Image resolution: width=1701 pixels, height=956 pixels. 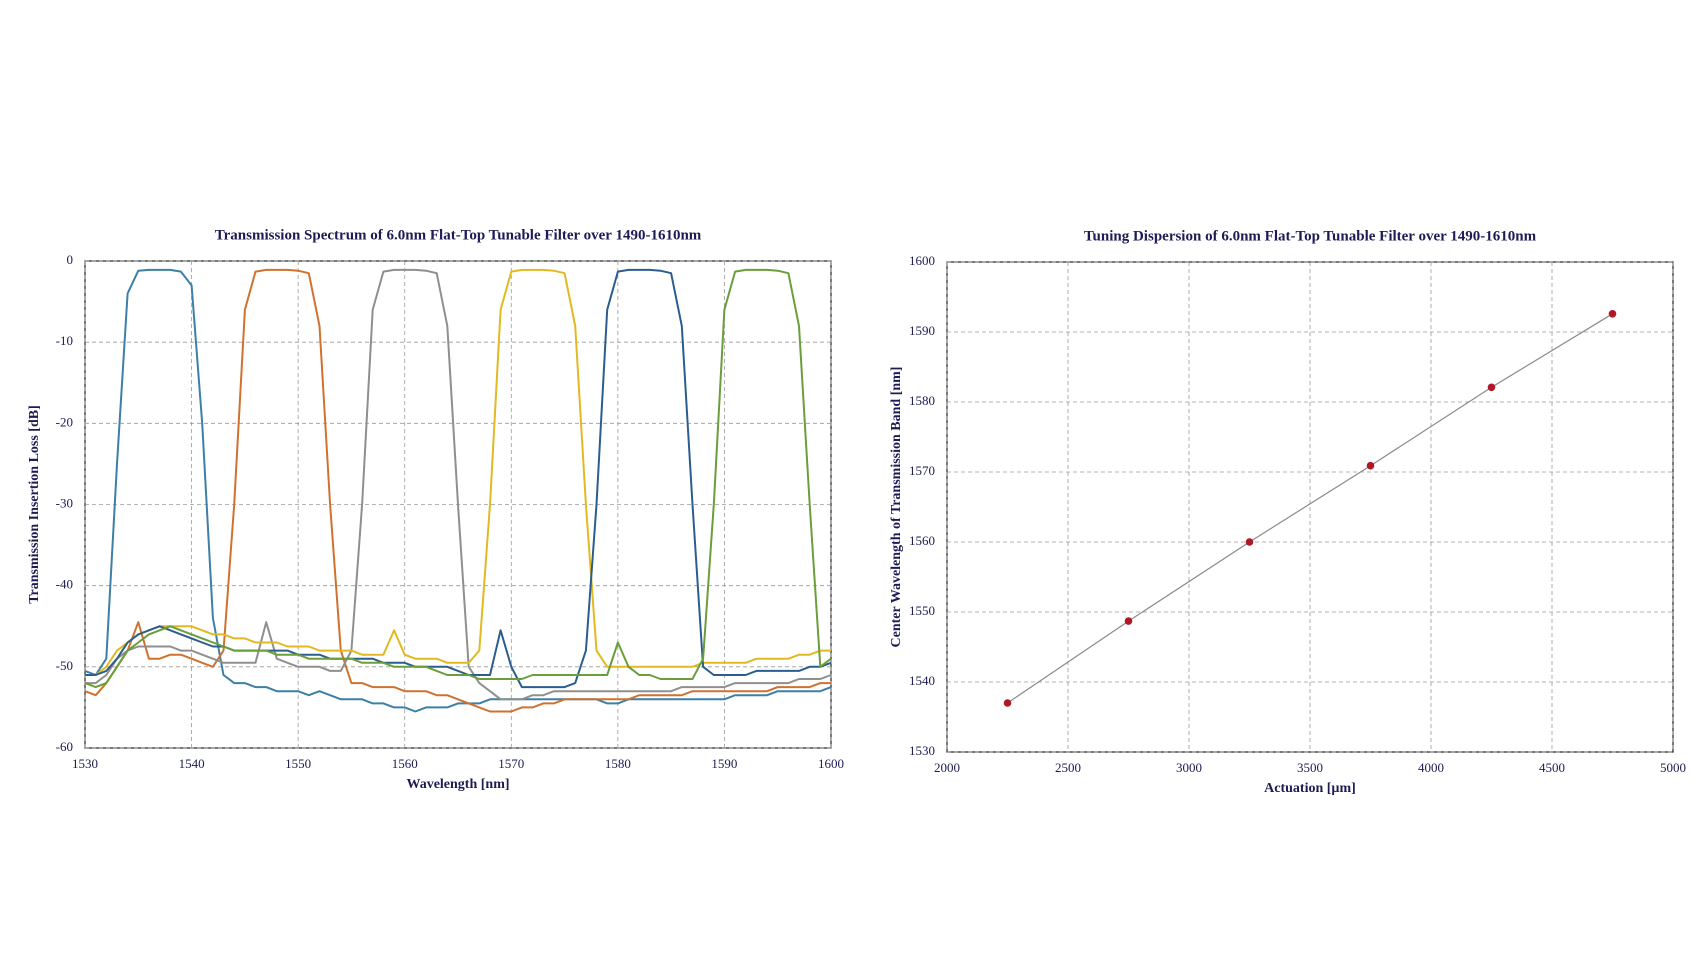 What do you see at coordinates (1189, 767) in the screenshot?
I see `x-tick-label: 3000` at bounding box center [1189, 767].